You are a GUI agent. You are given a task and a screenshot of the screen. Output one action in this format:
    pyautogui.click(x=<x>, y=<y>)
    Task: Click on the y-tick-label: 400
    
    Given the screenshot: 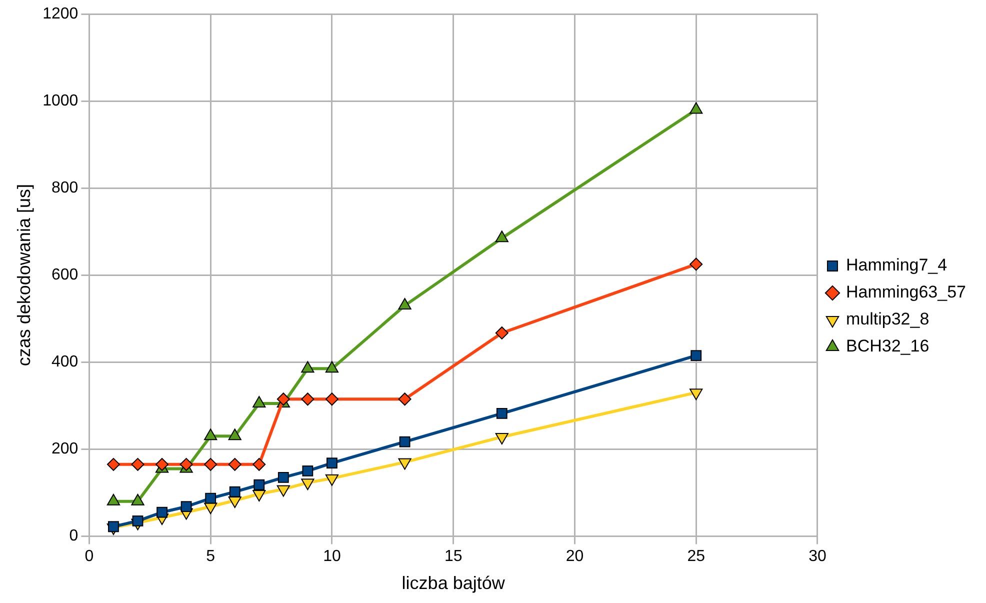 What is the action you would take?
    pyautogui.click(x=64, y=362)
    